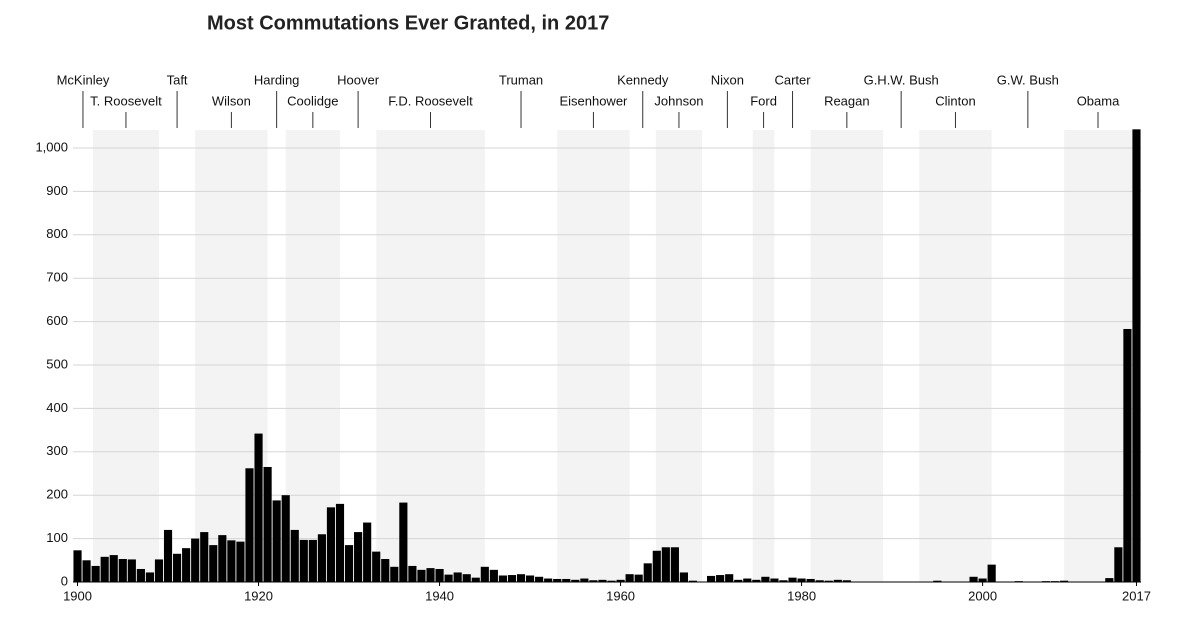 The height and width of the screenshot is (629, 1200). What do you see at coordinates (277, 79) in the screenshot?
I see `president-label: Harding` at bounding box center [277, 79].